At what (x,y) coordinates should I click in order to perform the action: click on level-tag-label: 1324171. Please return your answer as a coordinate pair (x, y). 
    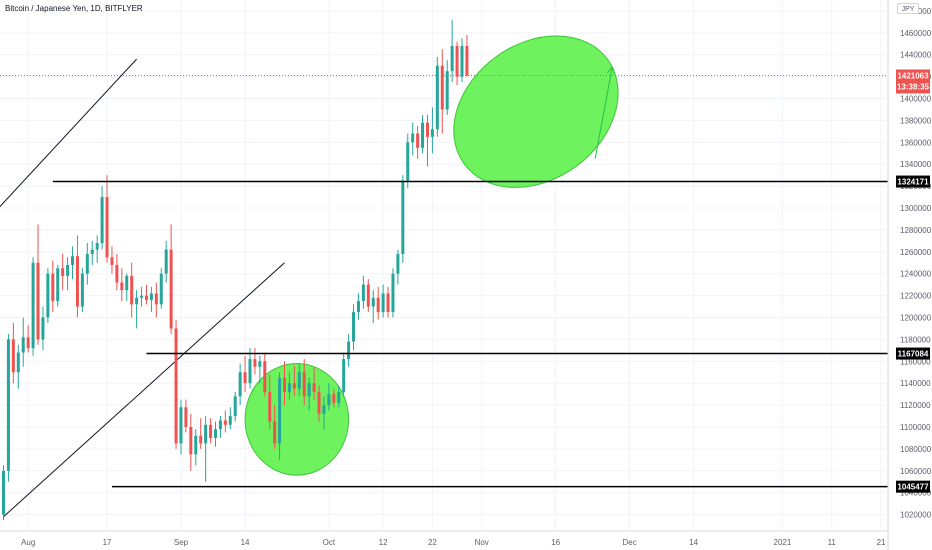
    Looking at the image, I should click on (913, 182).